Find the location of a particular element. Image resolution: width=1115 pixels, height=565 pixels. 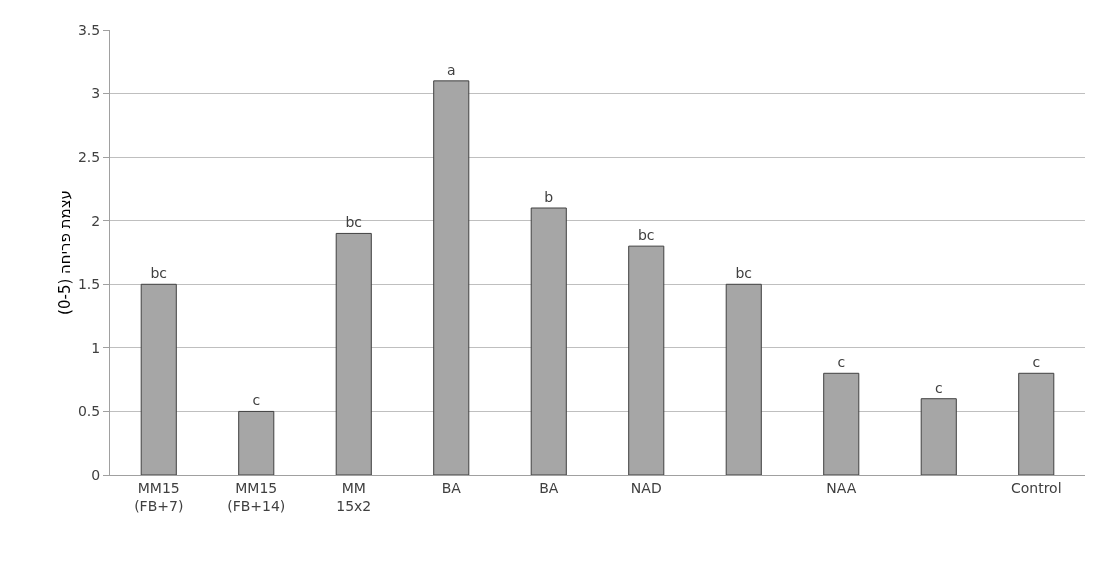

x-tick-label: NAD is located at coordinates (646, 487).